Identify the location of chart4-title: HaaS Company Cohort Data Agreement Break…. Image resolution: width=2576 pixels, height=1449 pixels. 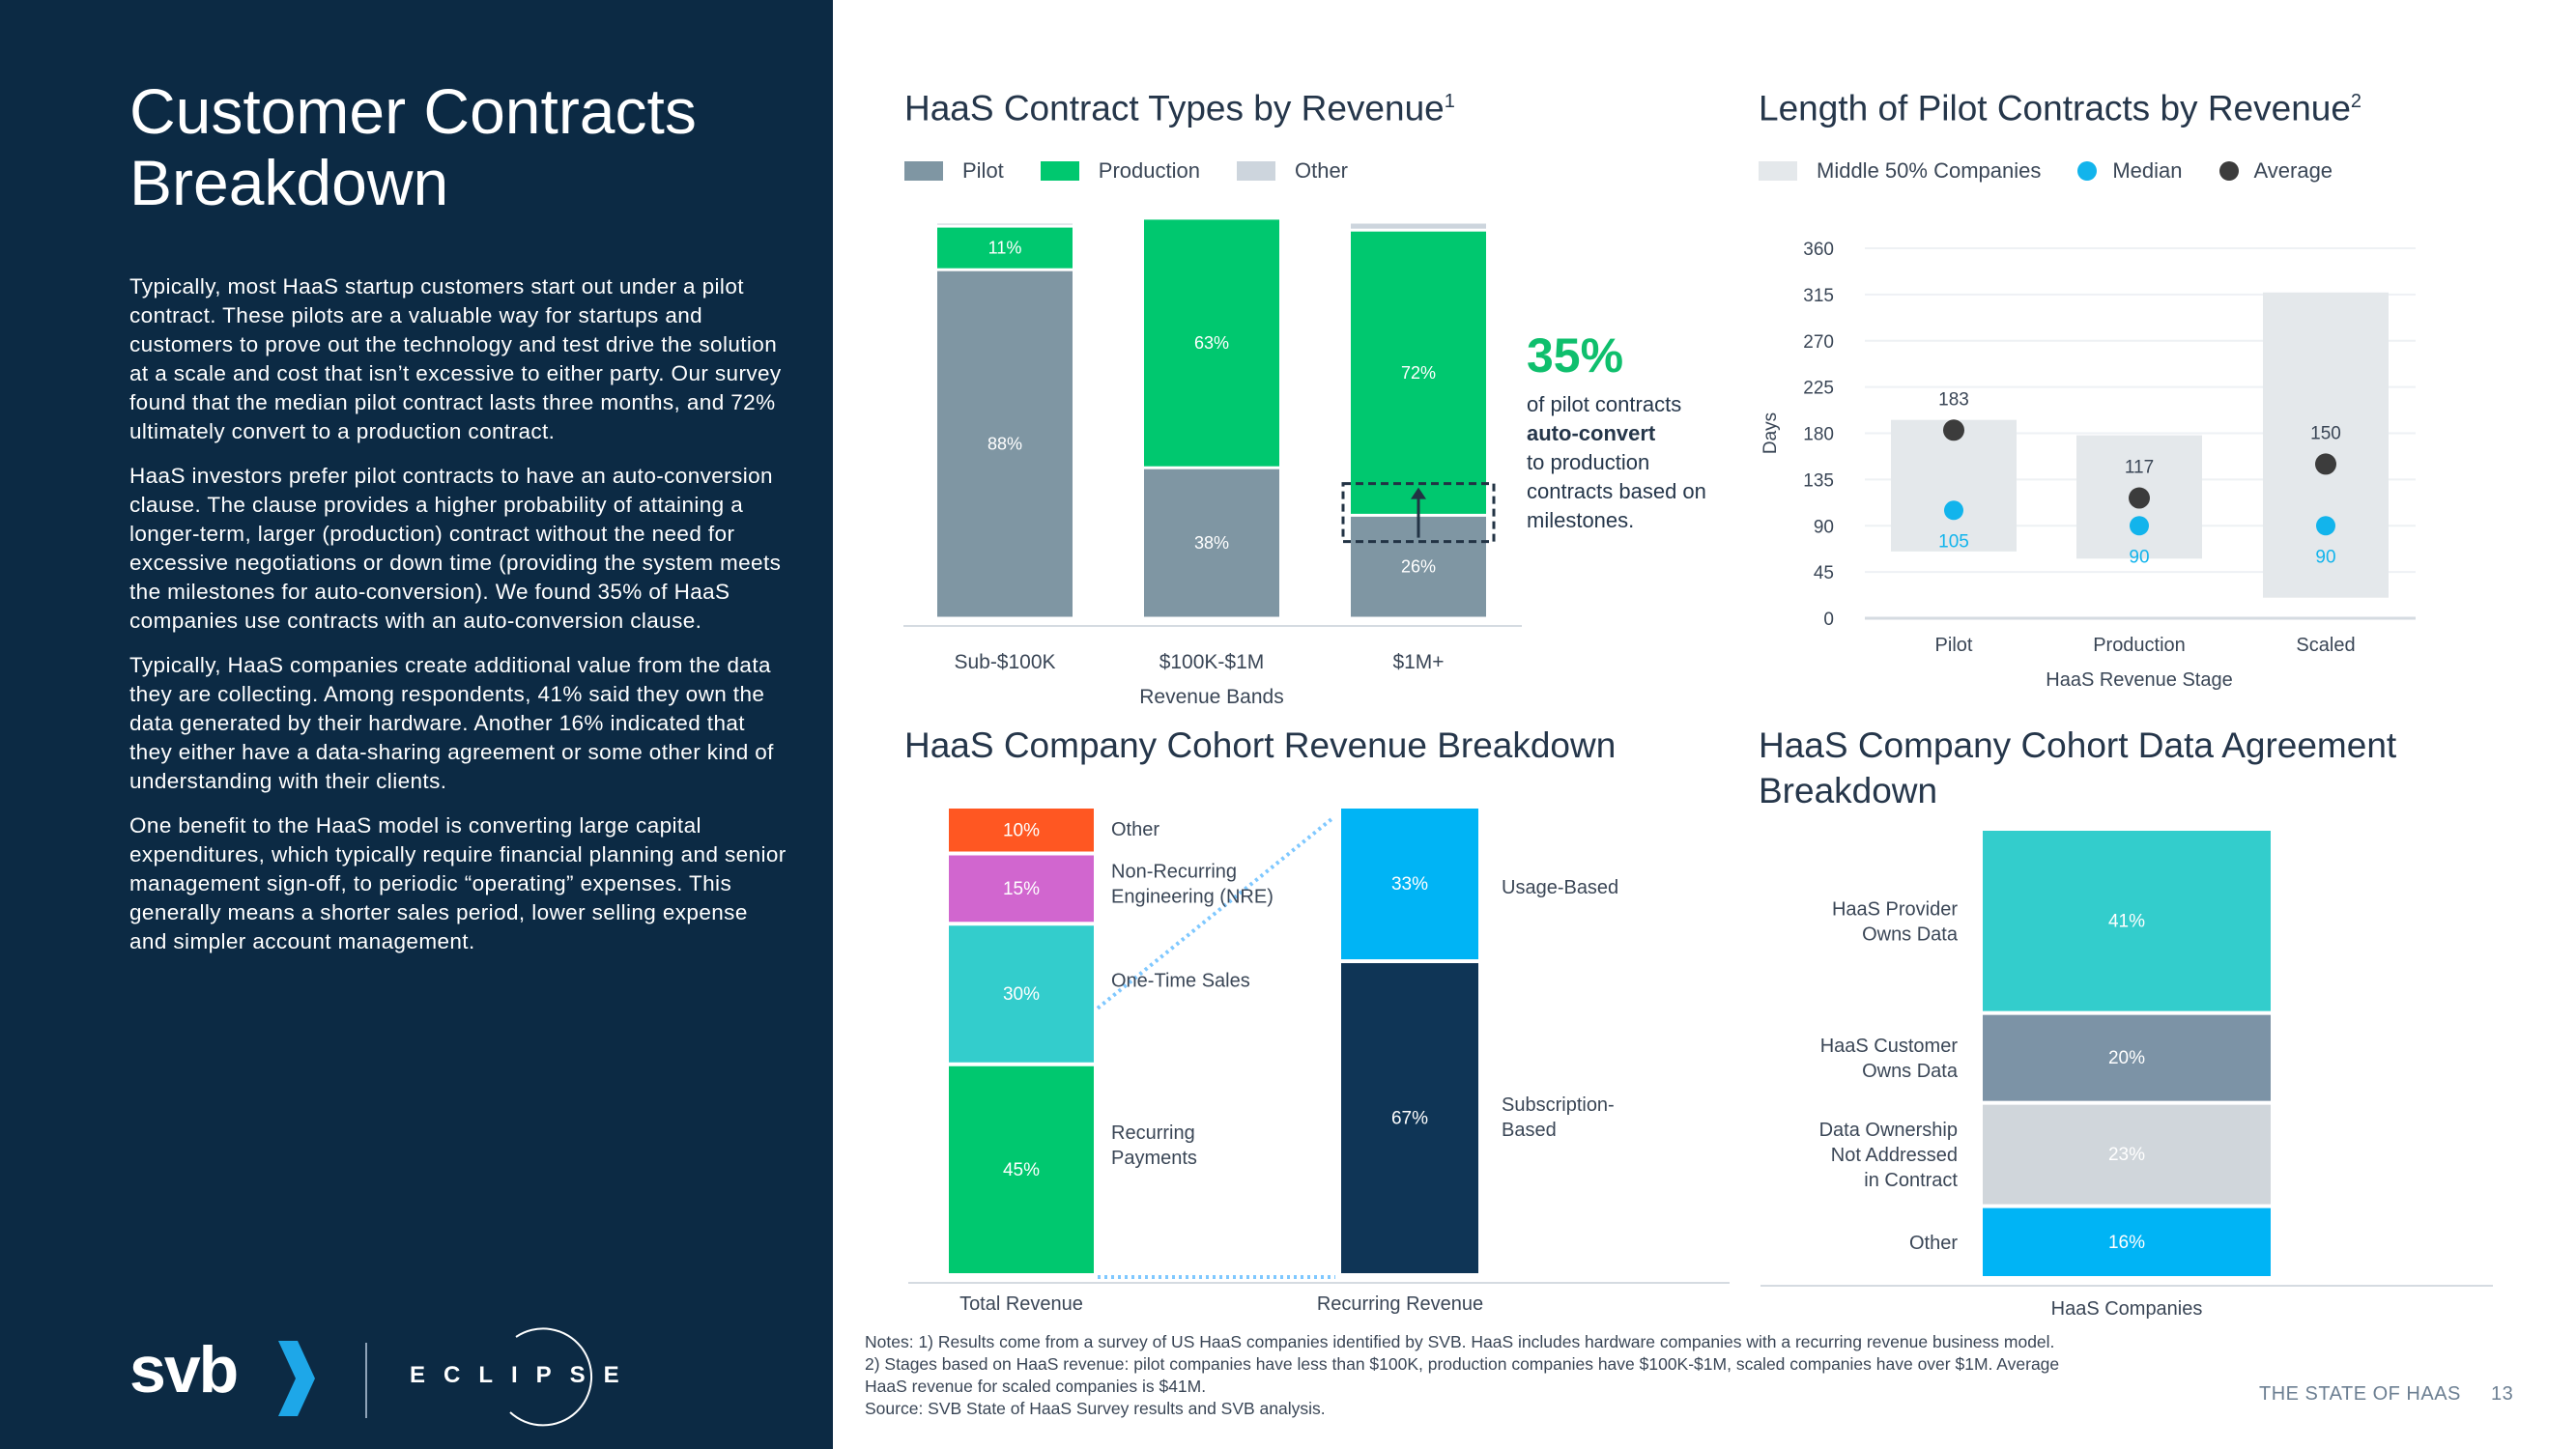
(2078, 767).